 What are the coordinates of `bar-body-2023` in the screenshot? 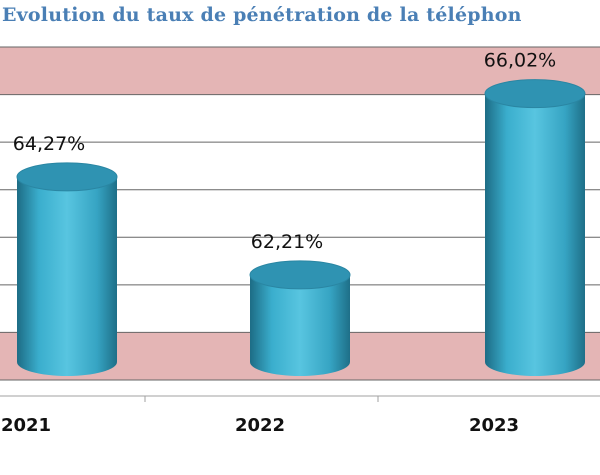 It's located at (535, 235).